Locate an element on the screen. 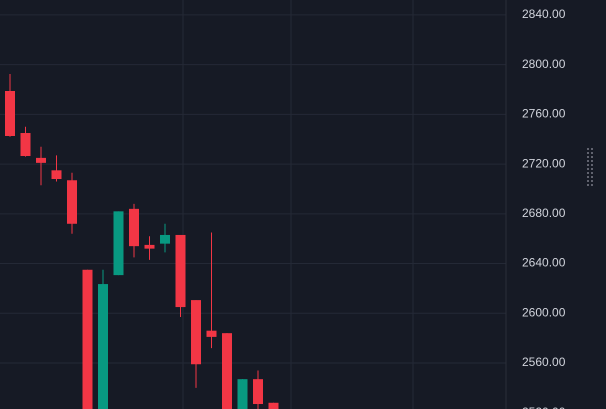  y-tick-label: 2560.00 is located at coordinates (544, 362).